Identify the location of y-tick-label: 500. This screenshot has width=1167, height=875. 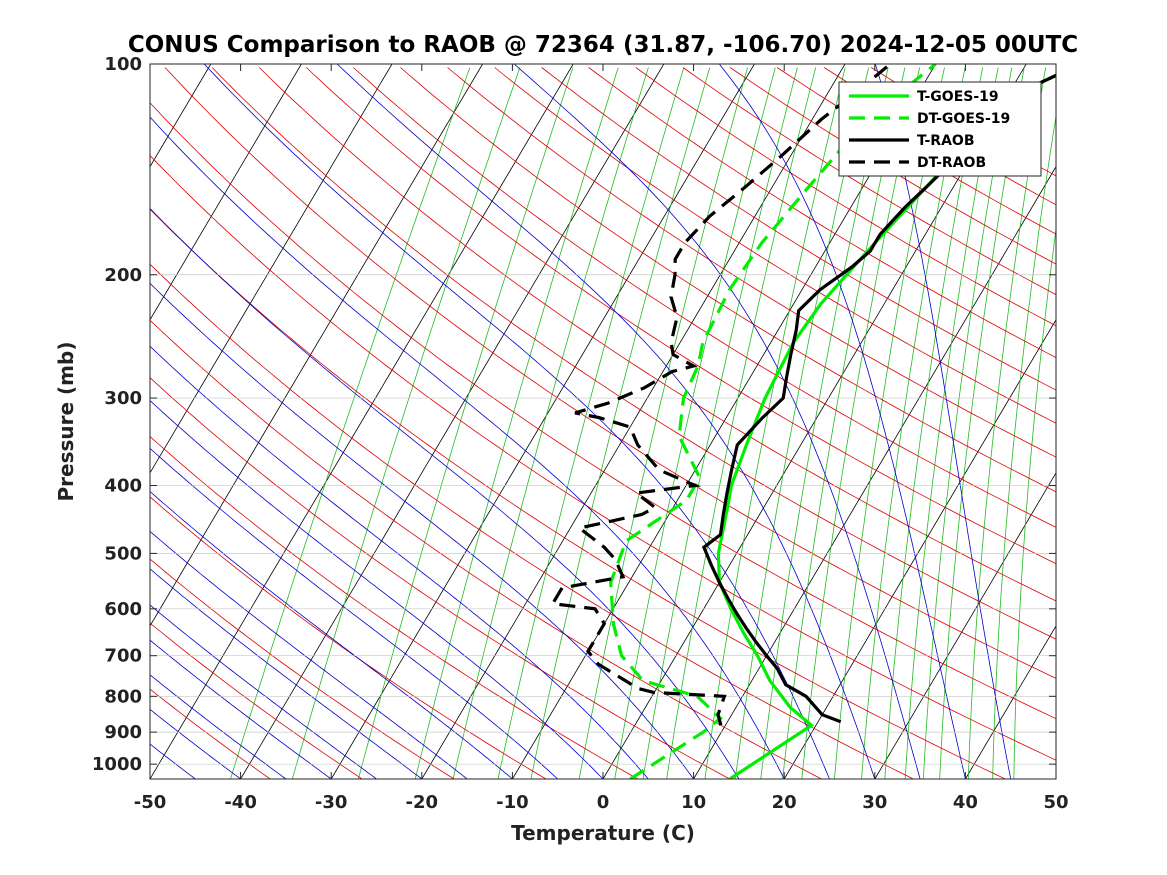
(123, 553).